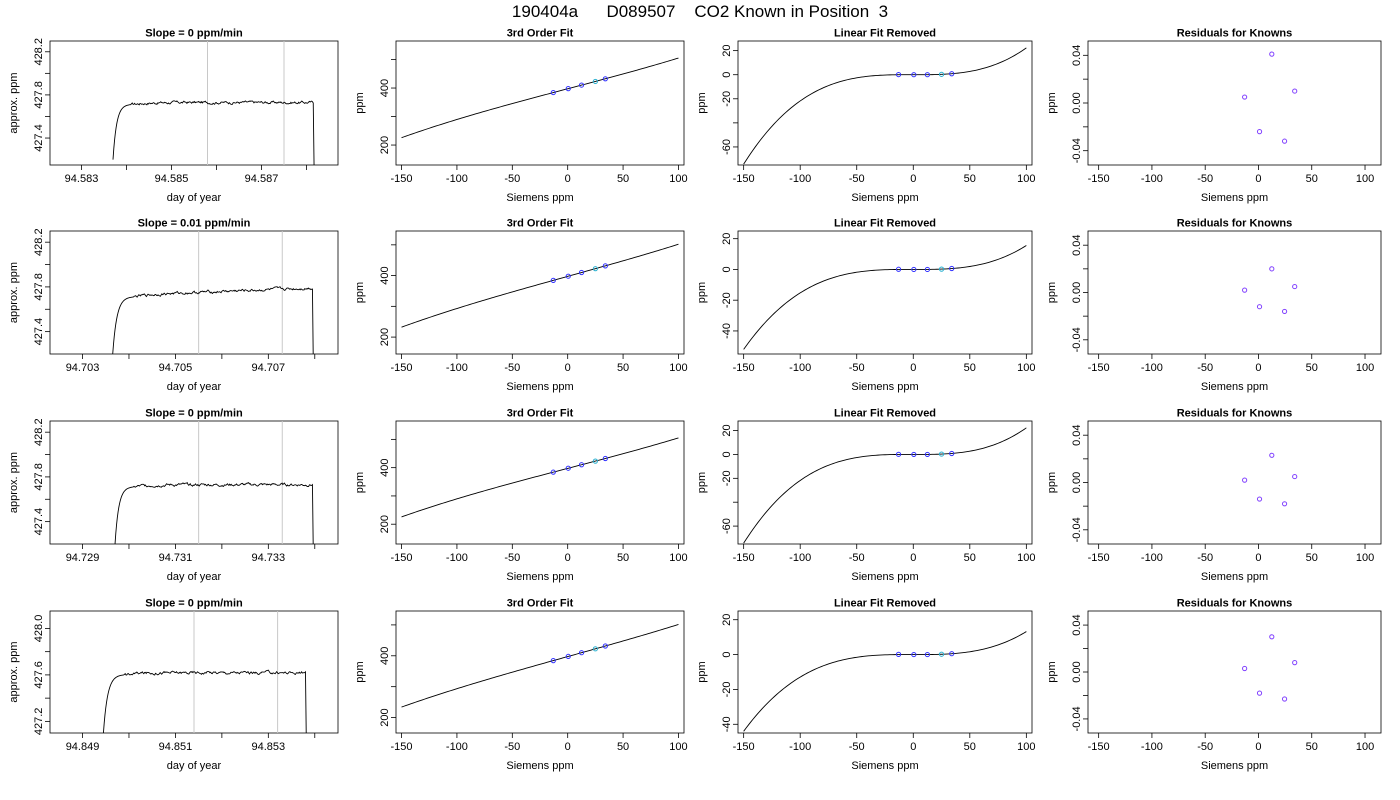 This screenshot has height=800, width=1400. What do you see at coordinates (885, 414) in the screenshot?
I see `panel-title: Linear Fit Removed` at bounding box center [885, 414].